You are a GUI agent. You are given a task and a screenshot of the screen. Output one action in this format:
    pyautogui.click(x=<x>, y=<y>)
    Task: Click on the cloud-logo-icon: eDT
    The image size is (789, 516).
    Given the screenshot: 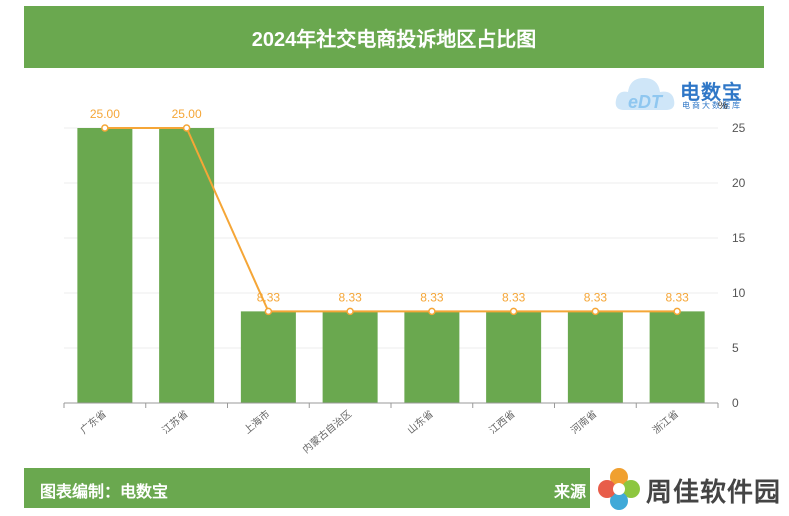 What is the action you would take?
    pyautogui.click(x=645, y=95)
    